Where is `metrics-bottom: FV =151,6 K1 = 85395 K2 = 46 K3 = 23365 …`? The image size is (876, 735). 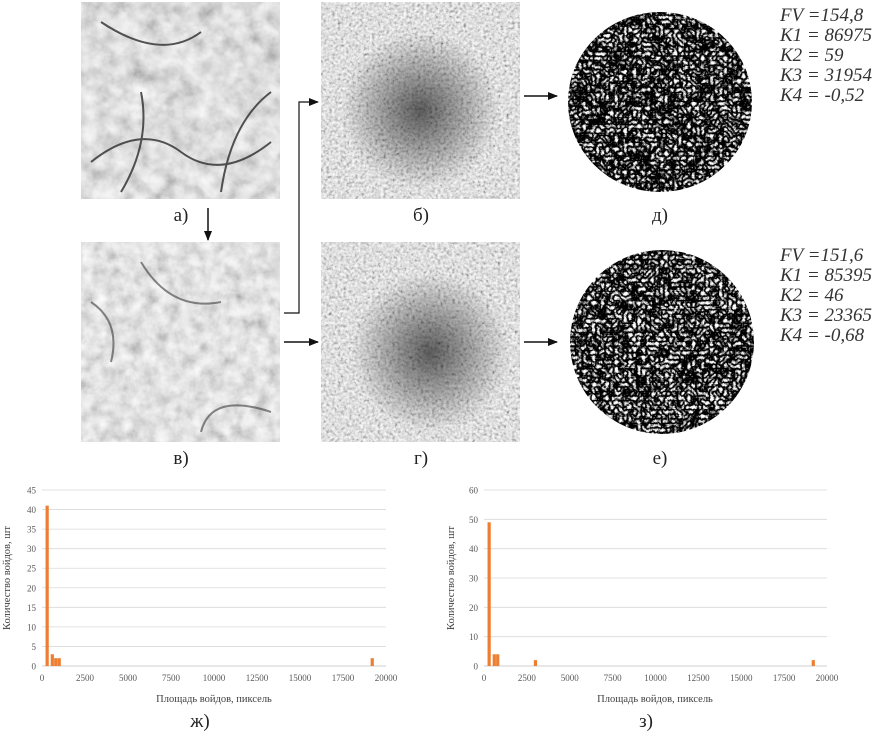
metrics-bottom: FV =151,6 K1 = 85395 K2 = 46 K3 = 23365 … is located at coordinates (826, 296).